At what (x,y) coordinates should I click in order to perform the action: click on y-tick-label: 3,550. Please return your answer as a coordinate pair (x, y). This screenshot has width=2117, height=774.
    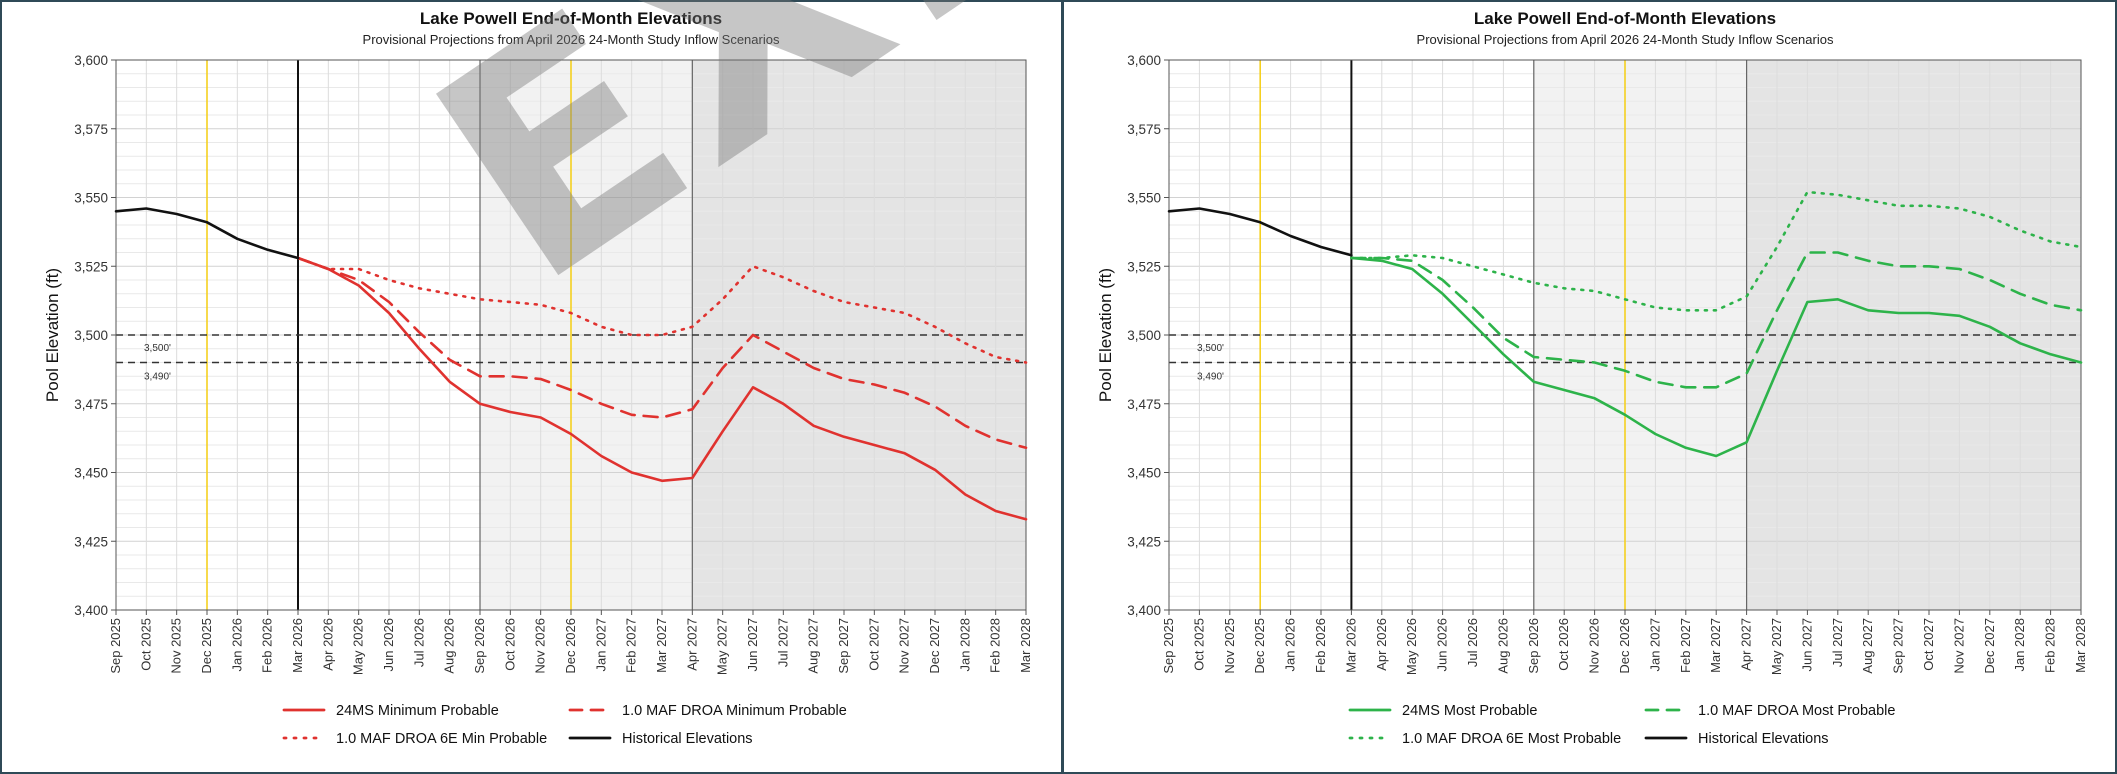
    Looking at the image, I should click on (91, 198).